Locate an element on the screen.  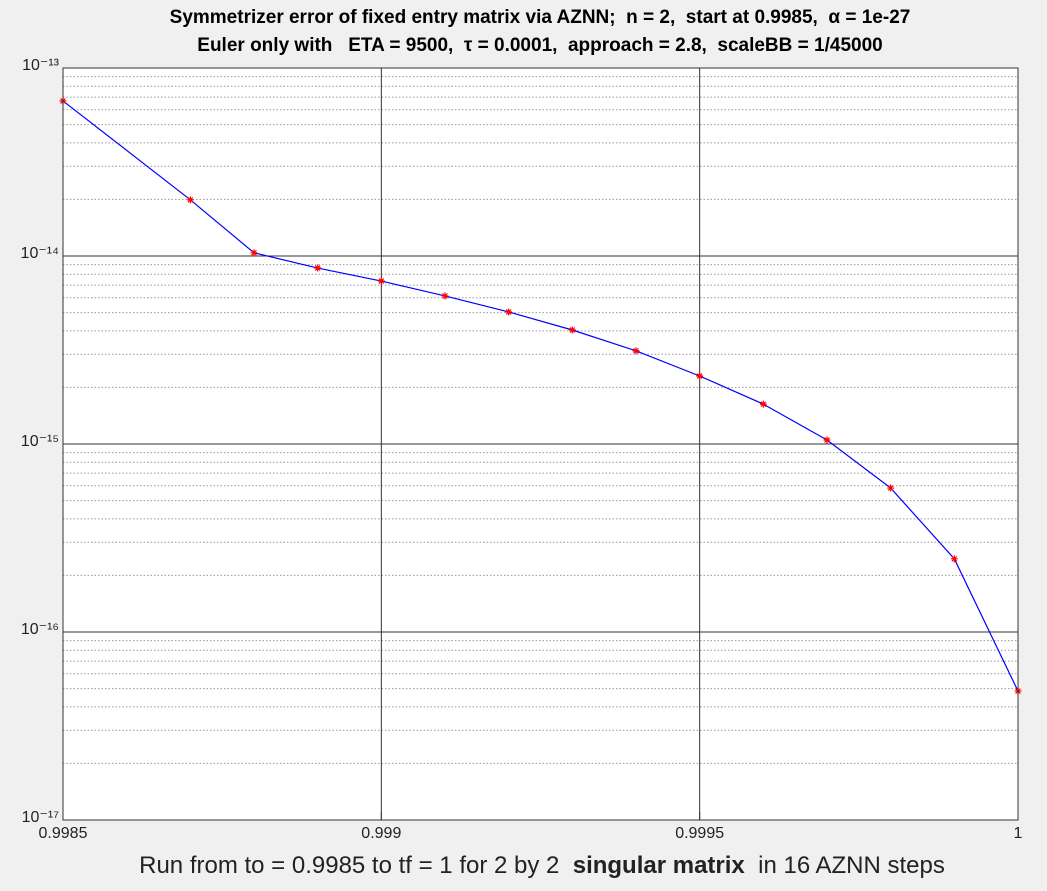
x-tick-label: 0.9985 is located at coordinates (63, 833).